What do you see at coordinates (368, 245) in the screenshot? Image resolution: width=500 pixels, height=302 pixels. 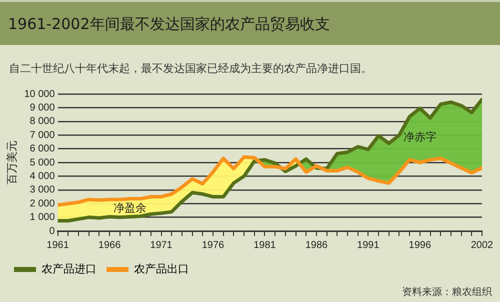 I see `x-tick-label: 1991` at bounding box center [368, 245].